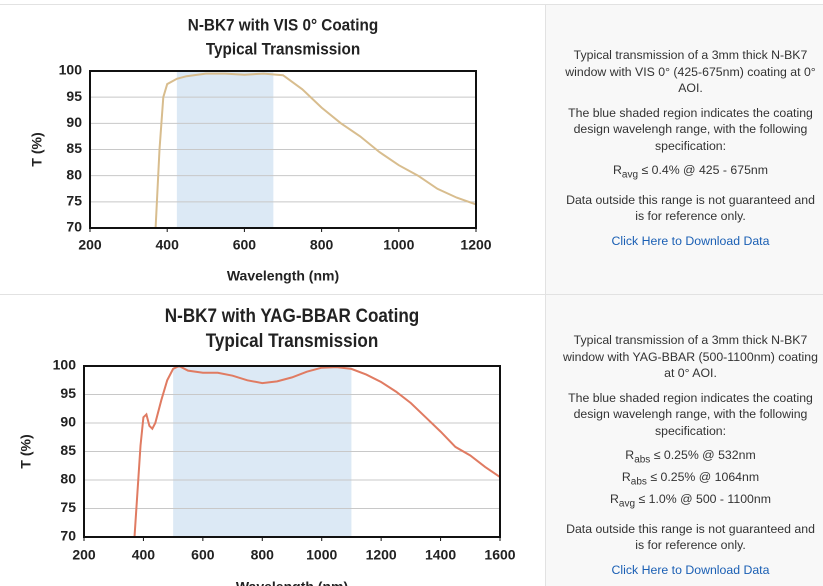 The width and height of the screenshot is (823, 586). I want to click on chart-title: N-BK7 with YAG-BBAR Coating, so click(292, 315).